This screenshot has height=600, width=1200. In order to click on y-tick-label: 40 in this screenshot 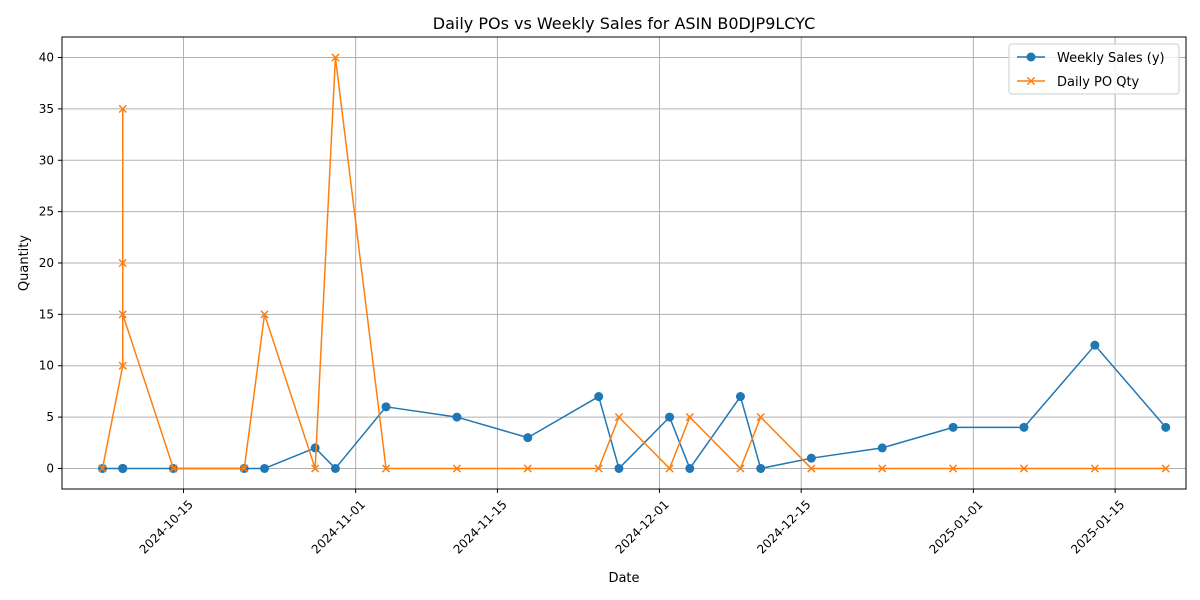, I will do `click(46, 58)`.